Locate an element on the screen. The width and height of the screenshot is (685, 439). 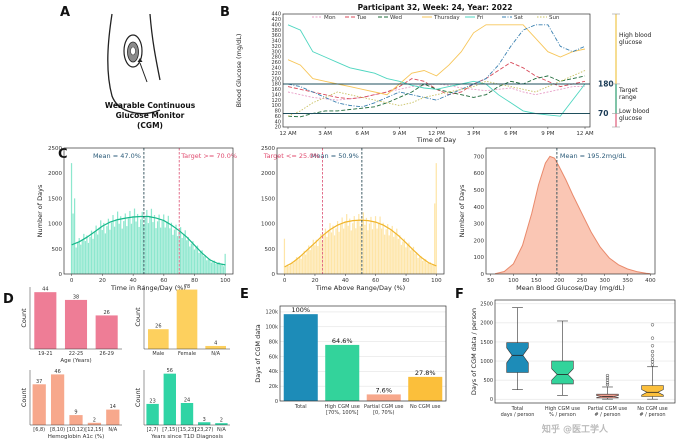
C3-xtick-label: 350 is located at coordinates (627, 281).